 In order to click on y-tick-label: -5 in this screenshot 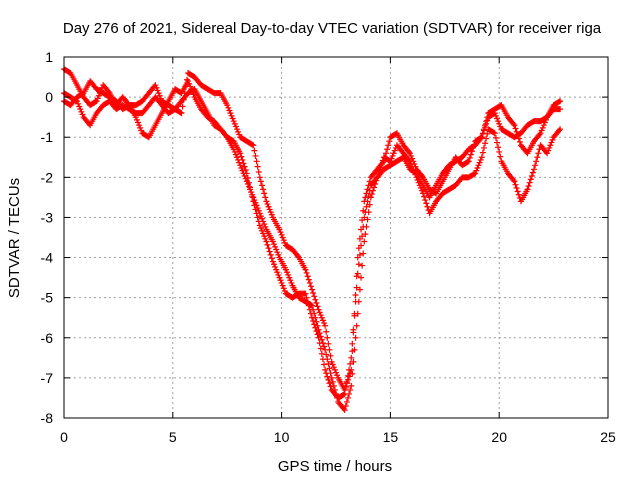, I will do `click(47, 298)`.